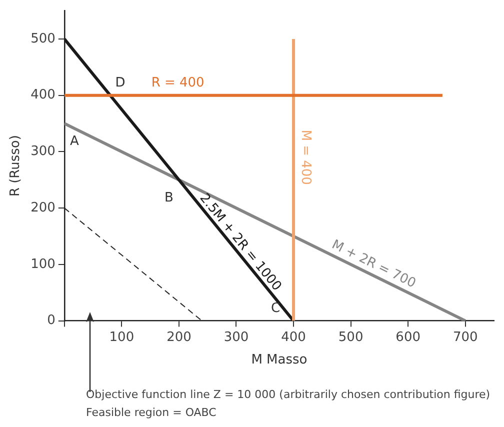 This screenshot has height=427, width=504. What do you see at coordinates (120, 83) in the screenshot?
I see `annotation: D` at bounding box center [120, 83].